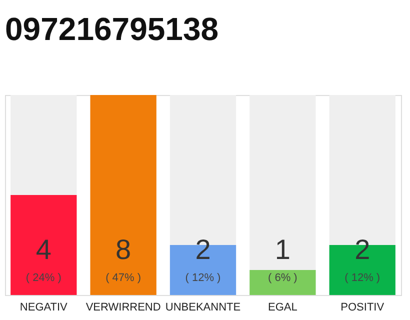 Image resolution: width=410 pixels, height=320 pixels. What do you see at coordinates (282, 249) in the screenshot?
I see `data-label: 1` at bounding box center [282, 249].